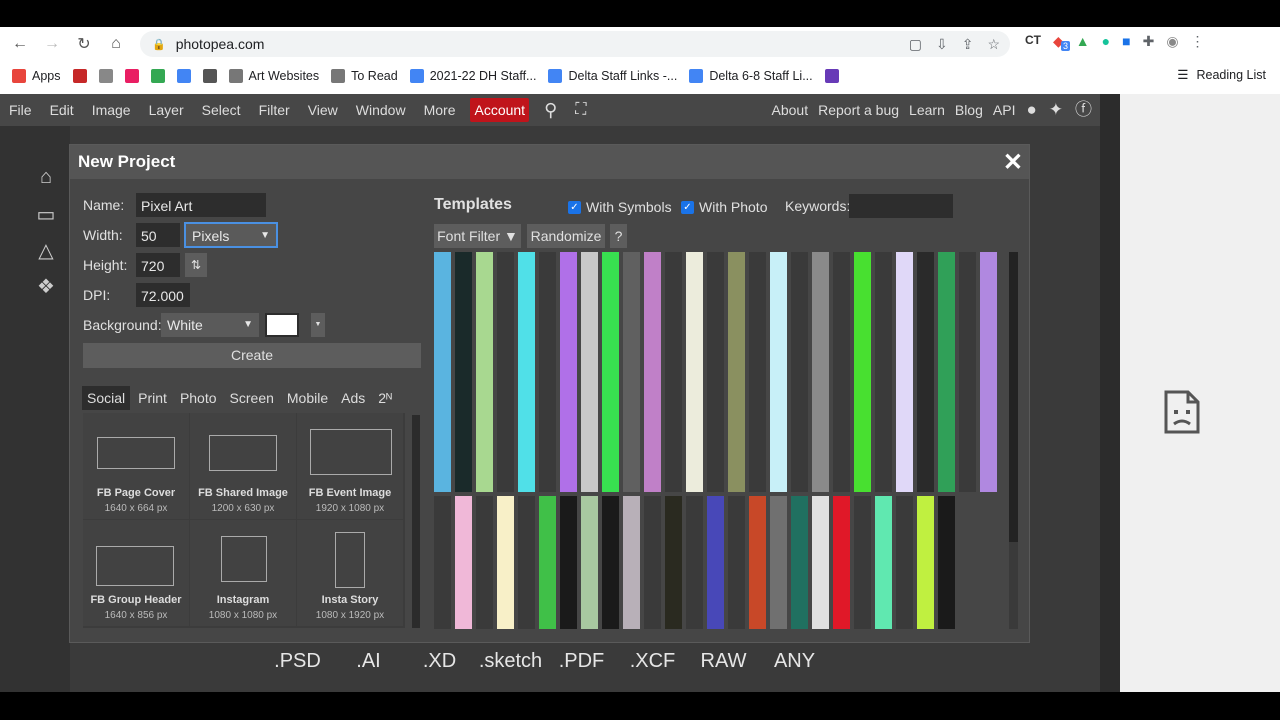 This screenshot has height=720, width=1280. Describe the element at coordinates (322, 110) in the screenshot. I see `menu-view: View` at that location.